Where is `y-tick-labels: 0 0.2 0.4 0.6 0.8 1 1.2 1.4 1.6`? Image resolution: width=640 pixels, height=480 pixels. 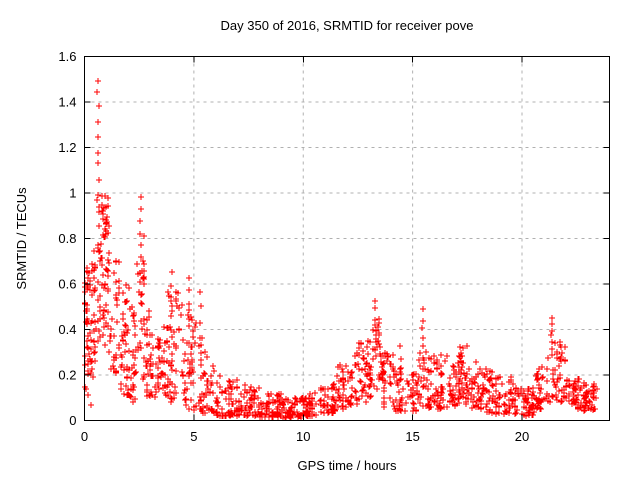 y-tick-labels: 0 0.2 0.4 0.6 0.8 1 1.2 1.4 1.6 is located at coordinates (67, 238).